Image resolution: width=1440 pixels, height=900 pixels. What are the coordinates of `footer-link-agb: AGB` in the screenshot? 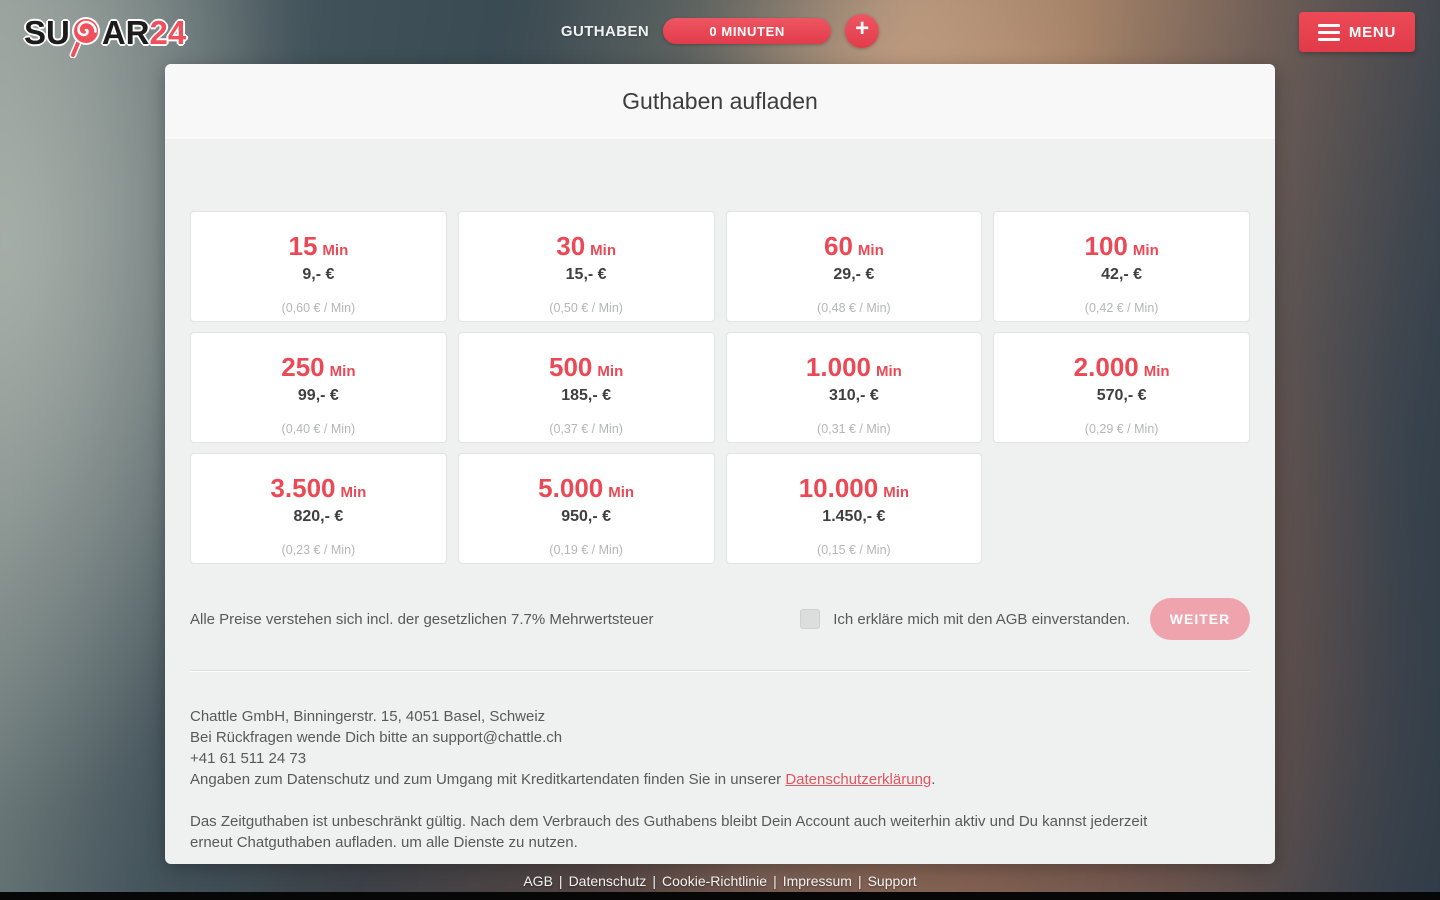 It's located at (538, 881).